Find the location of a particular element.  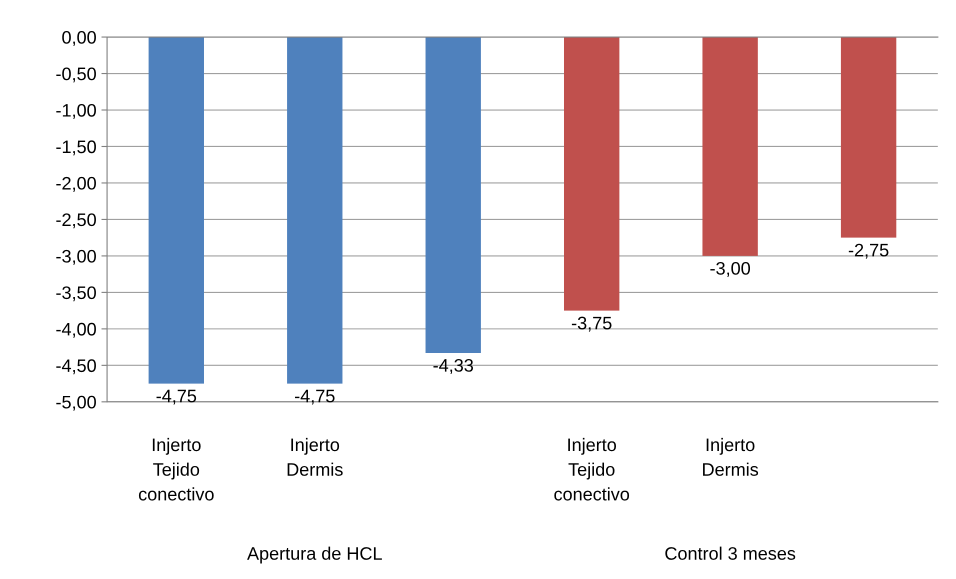

y-tick-label: -4,00 is located at coordinates (76, 330).